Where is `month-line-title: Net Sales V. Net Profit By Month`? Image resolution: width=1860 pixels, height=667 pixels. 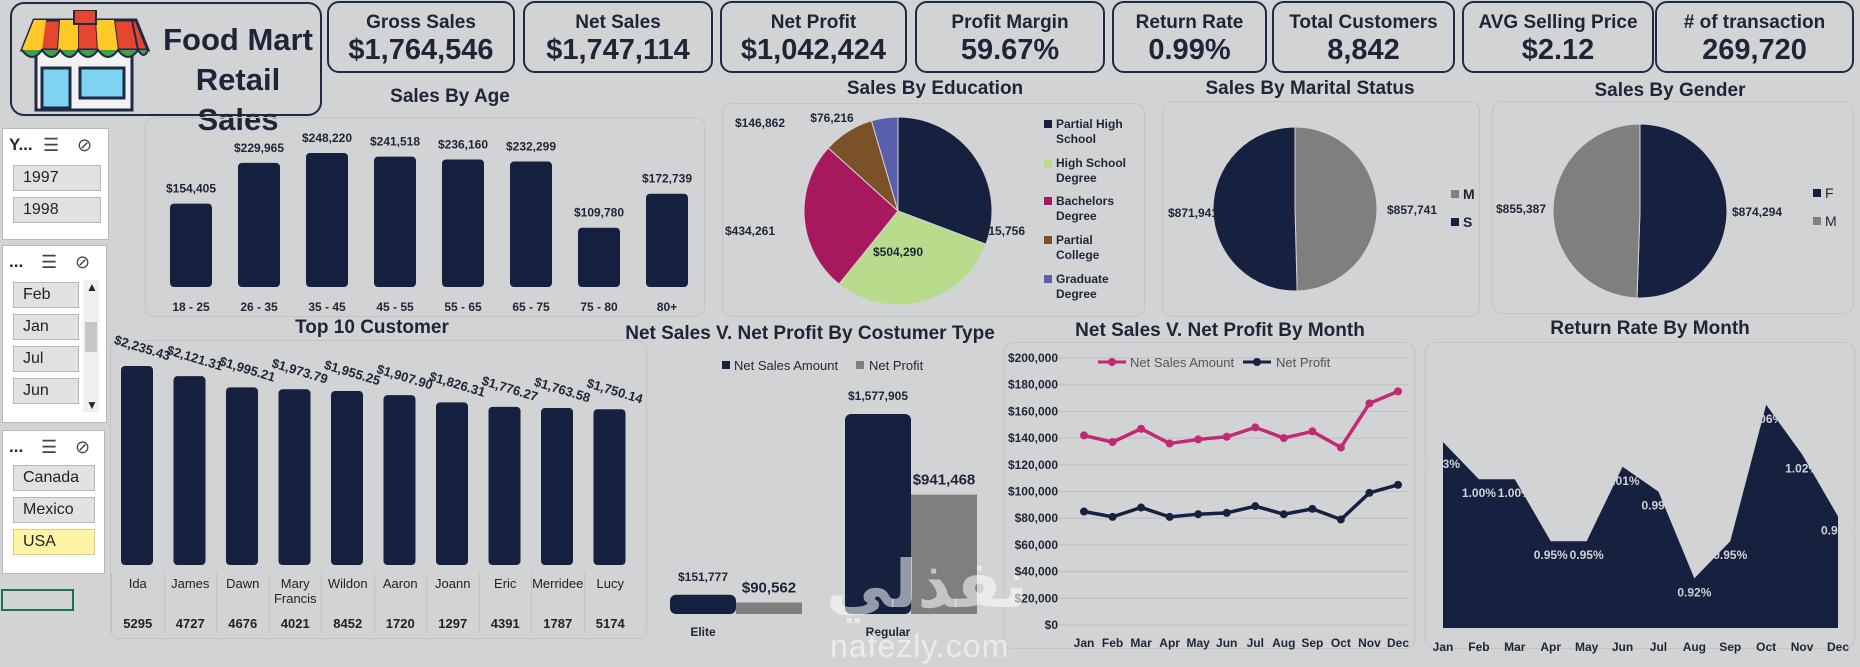
month-line-title: Net Sales V. Net Profit By Month is located at coordinates (1220, 330).